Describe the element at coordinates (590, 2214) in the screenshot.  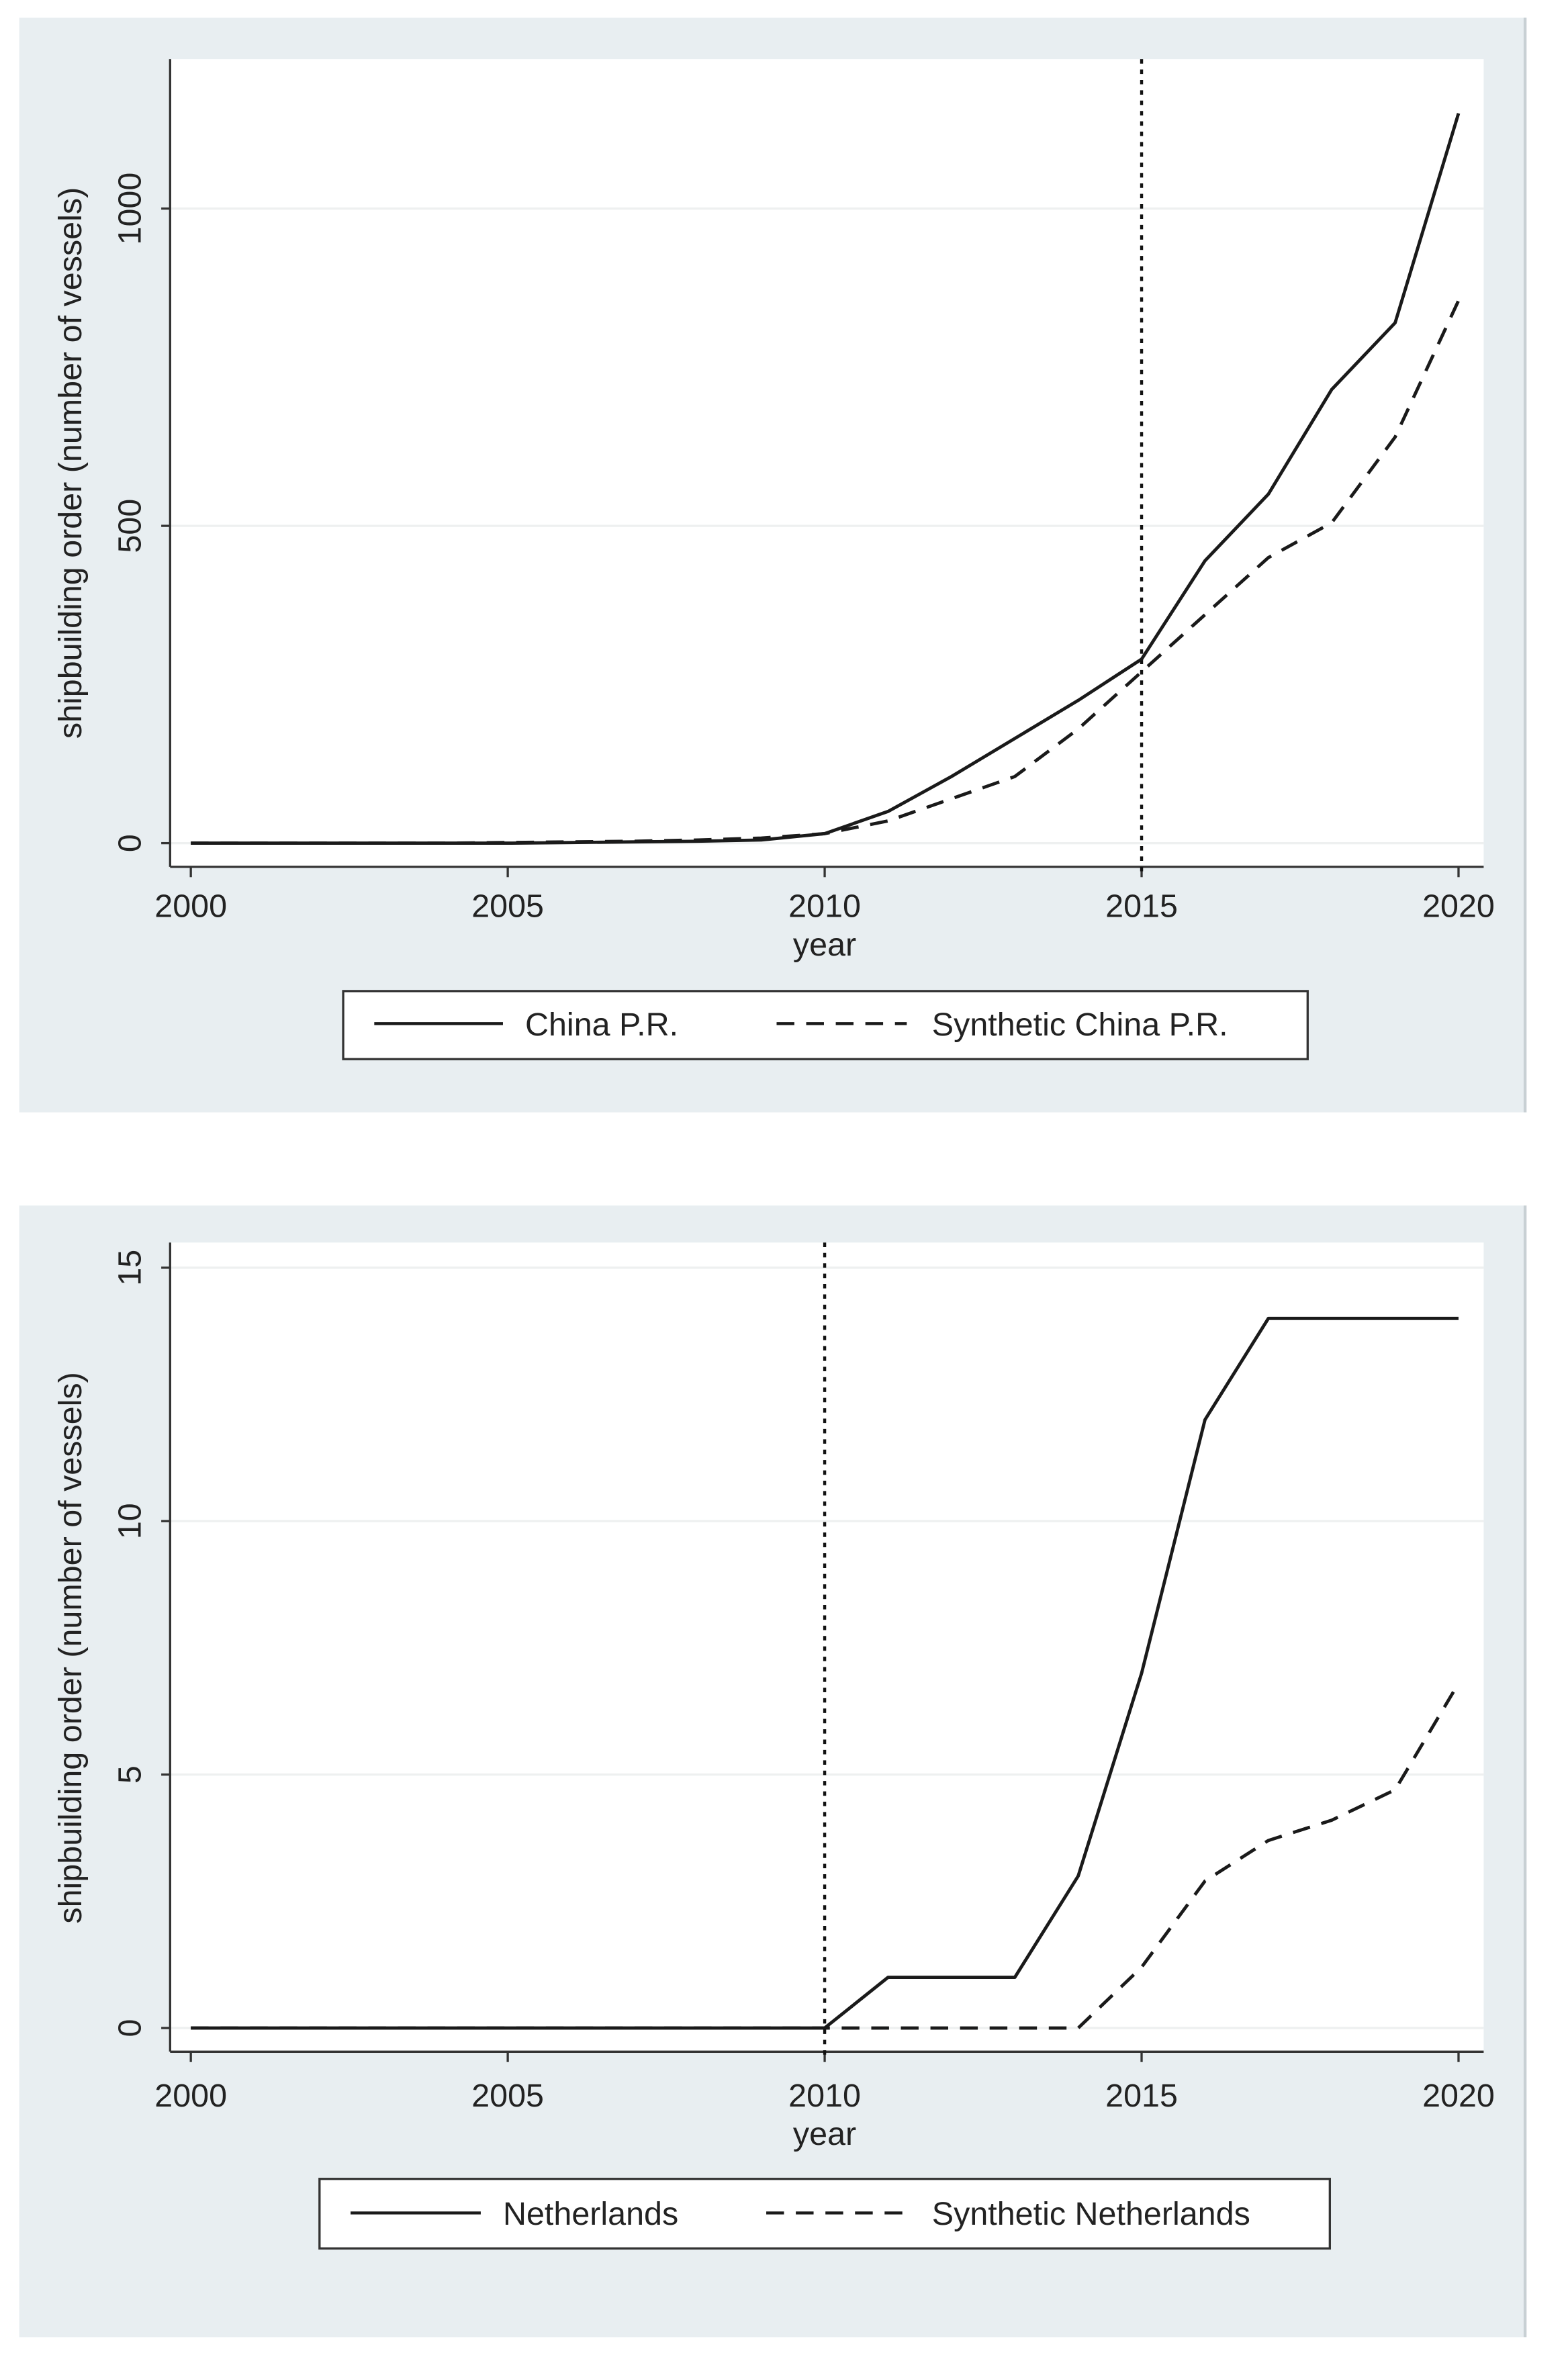
I see `legend-label-actual: Netherlands` at that location.